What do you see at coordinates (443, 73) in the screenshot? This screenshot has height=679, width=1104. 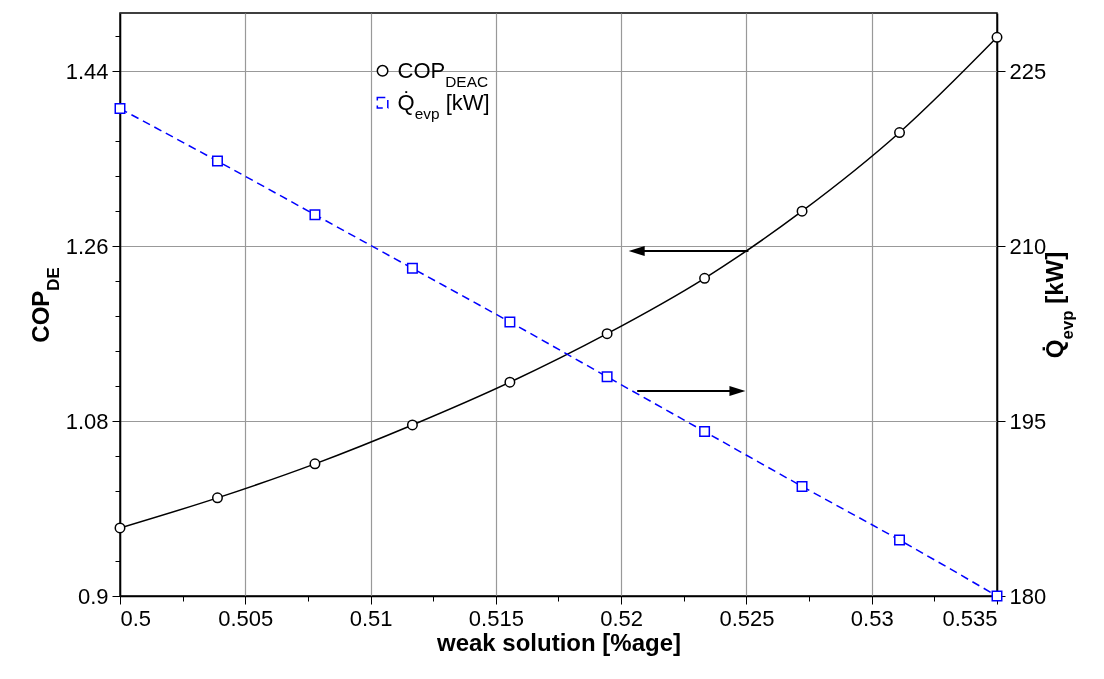 I see `legend-label: COP$_{DEAC}$` at bounding box center [443, 73].